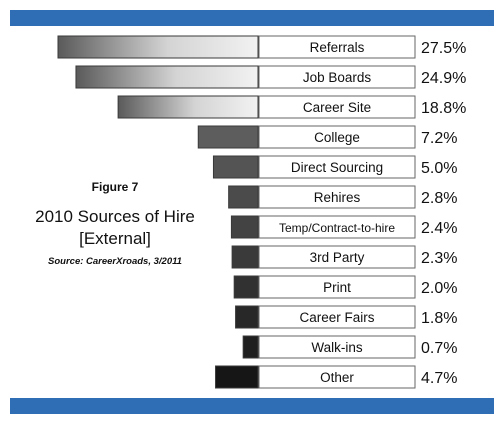  I want to click on value-label-9: 1.8%, so click(439, 318).